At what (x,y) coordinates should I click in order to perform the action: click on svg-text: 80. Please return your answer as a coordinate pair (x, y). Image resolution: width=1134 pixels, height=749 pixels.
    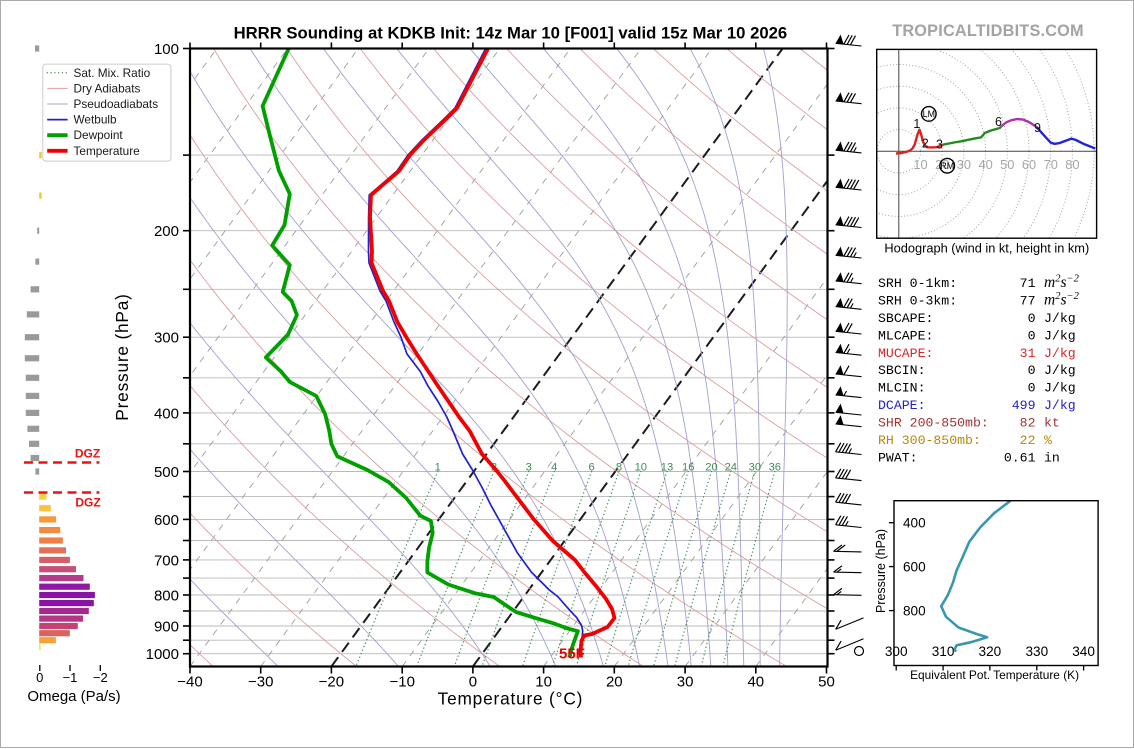
    Looking at the image, I should click on (1072, 164).